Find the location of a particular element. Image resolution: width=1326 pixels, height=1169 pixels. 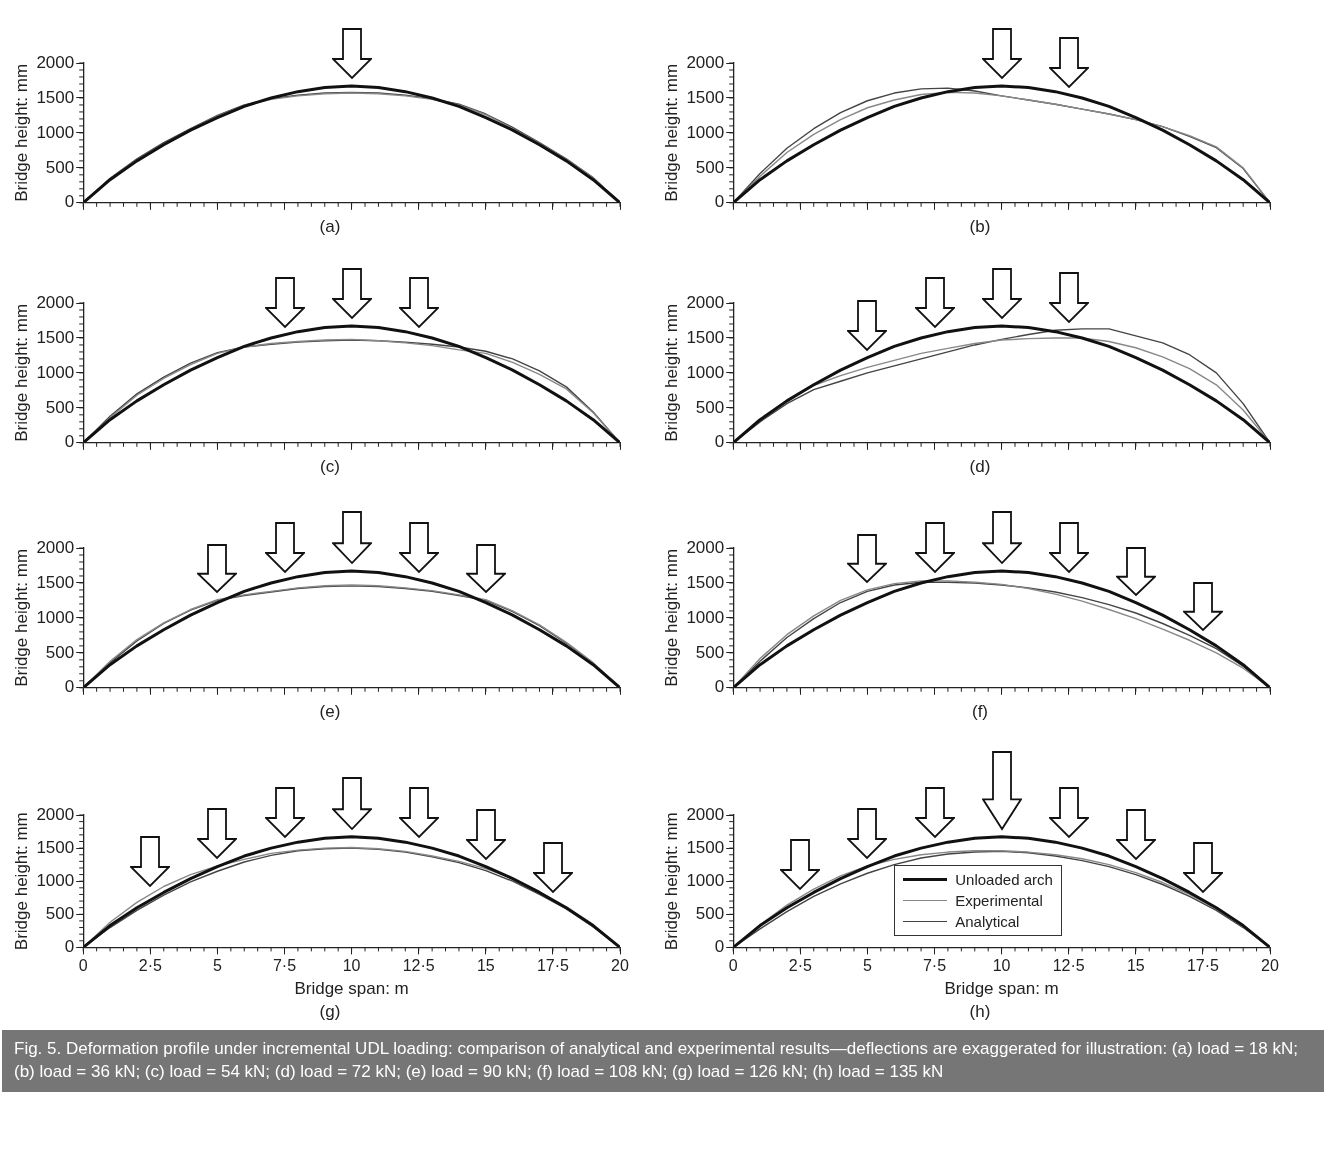

text: (d) is located at coordinates (980, 467).